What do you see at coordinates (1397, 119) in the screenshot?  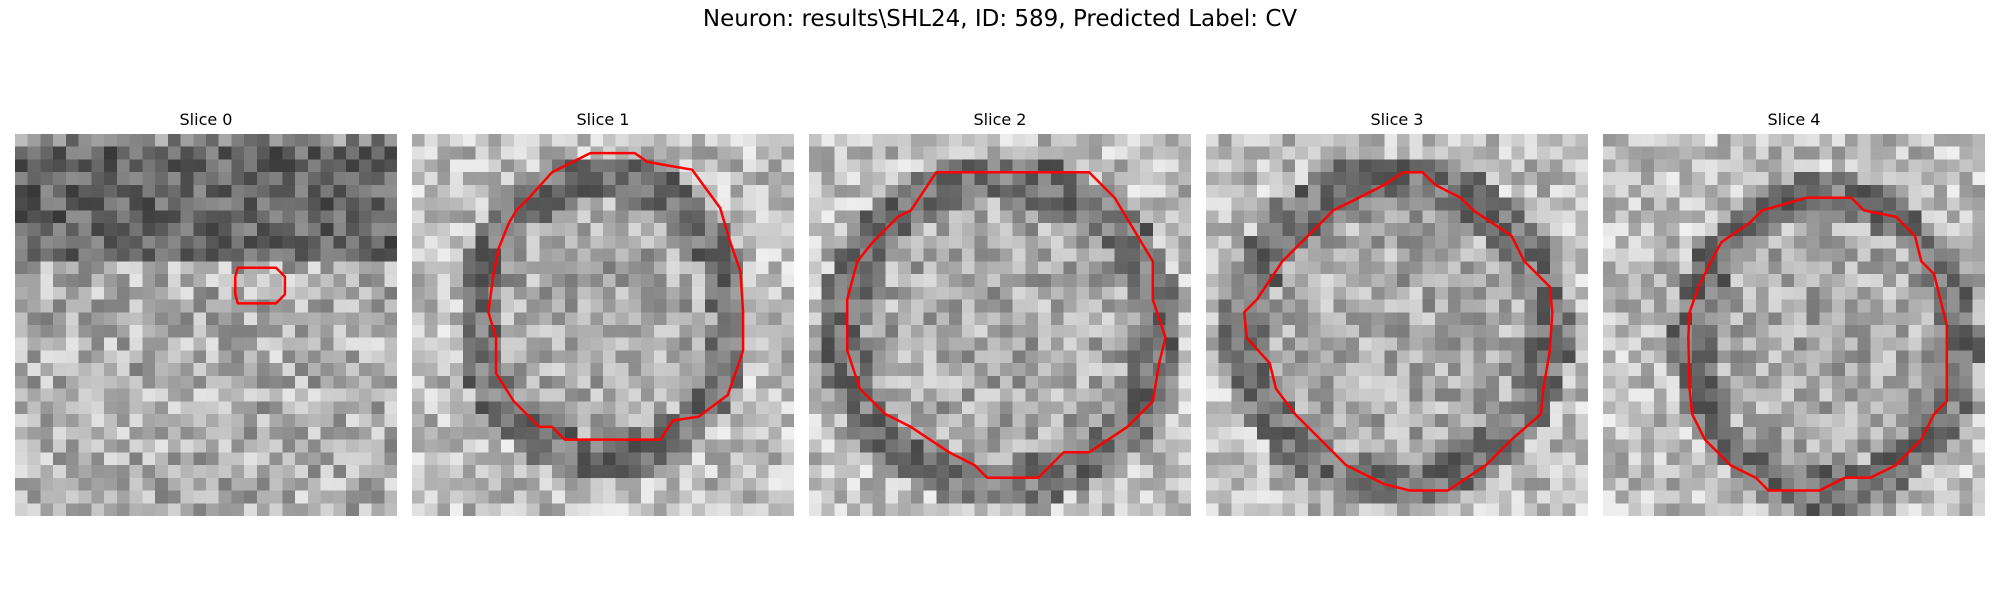 I see `slice-title-3: Slice 3` at bounding box center [1397, 119].